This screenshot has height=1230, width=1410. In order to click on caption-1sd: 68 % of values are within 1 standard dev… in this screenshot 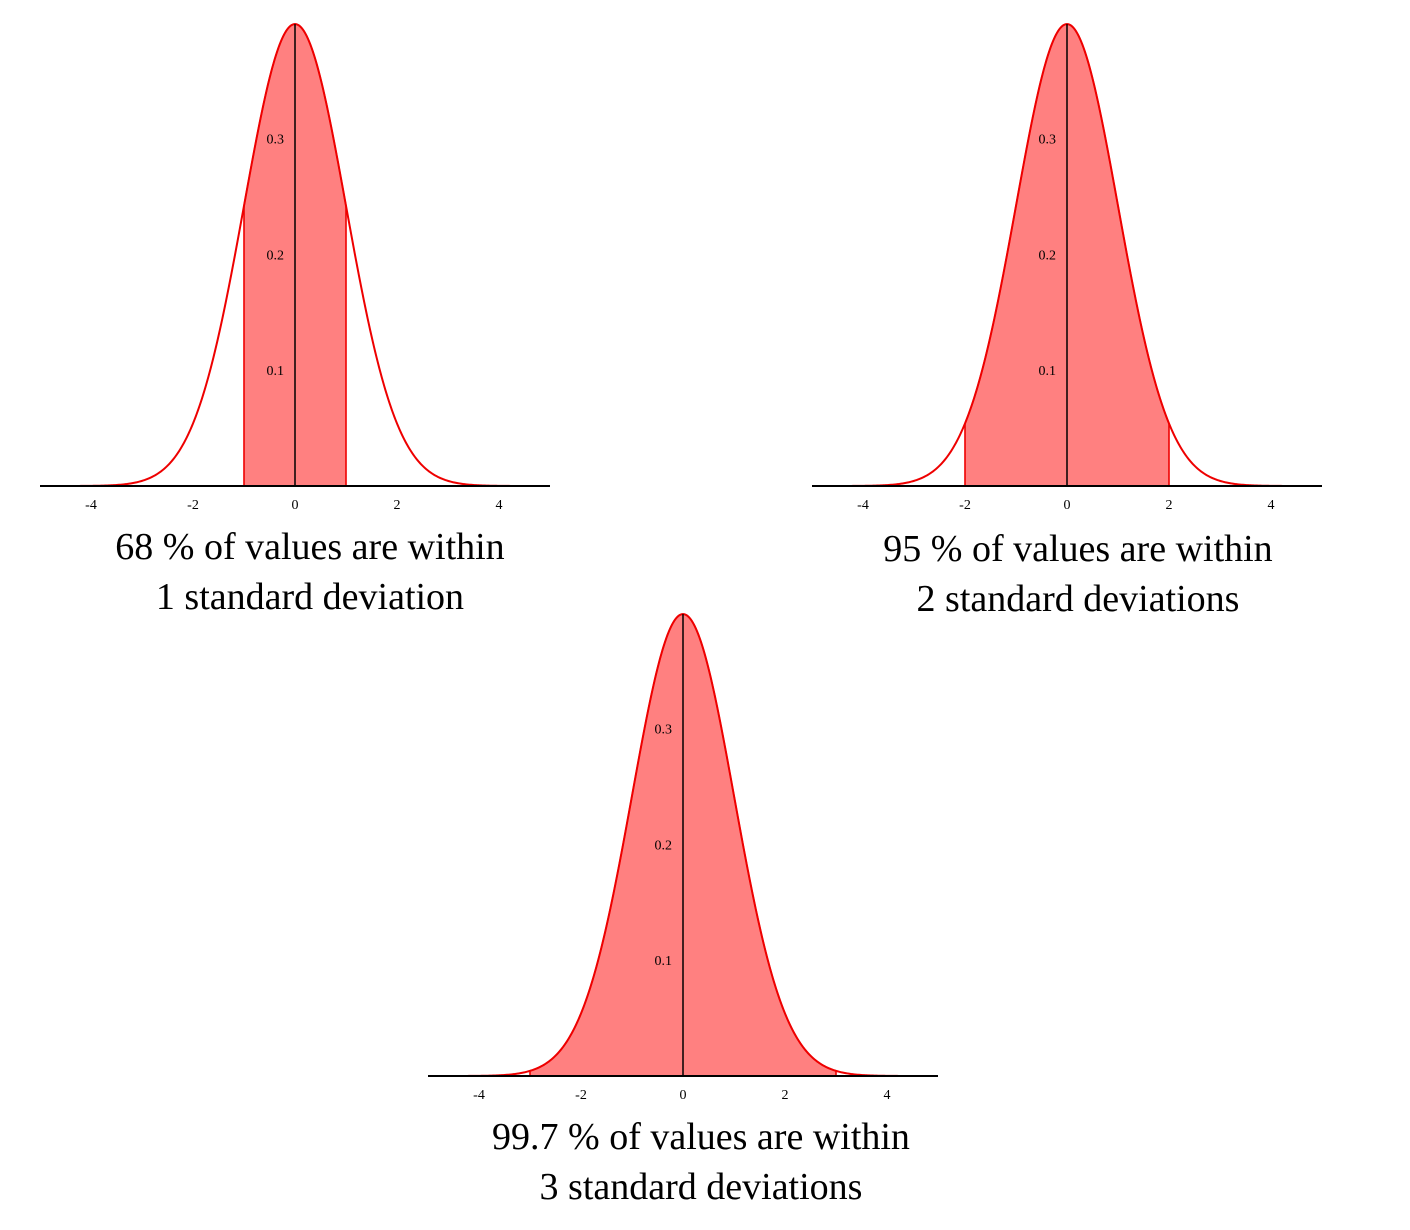, I will do `click(310, 572)`.